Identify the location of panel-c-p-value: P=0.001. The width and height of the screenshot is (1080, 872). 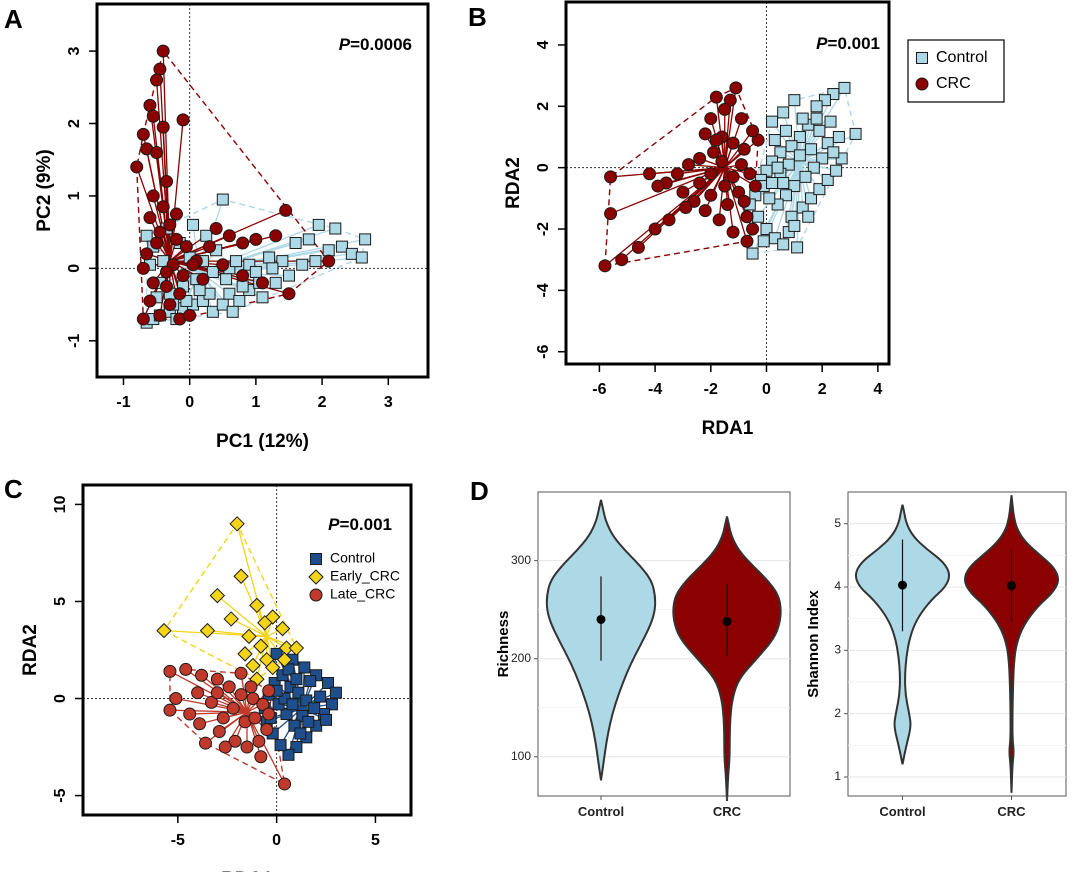
(360, 524).